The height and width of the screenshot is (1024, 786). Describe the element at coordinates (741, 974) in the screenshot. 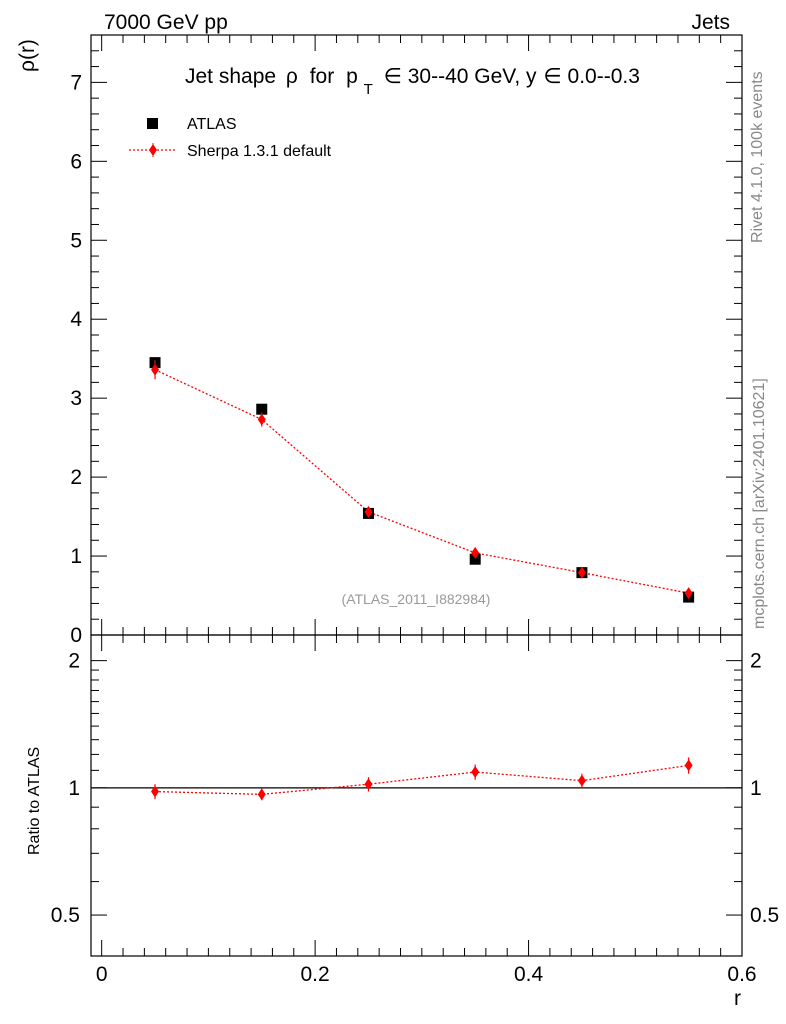

I see `ratio-xtick-label: 0.6` at that location.